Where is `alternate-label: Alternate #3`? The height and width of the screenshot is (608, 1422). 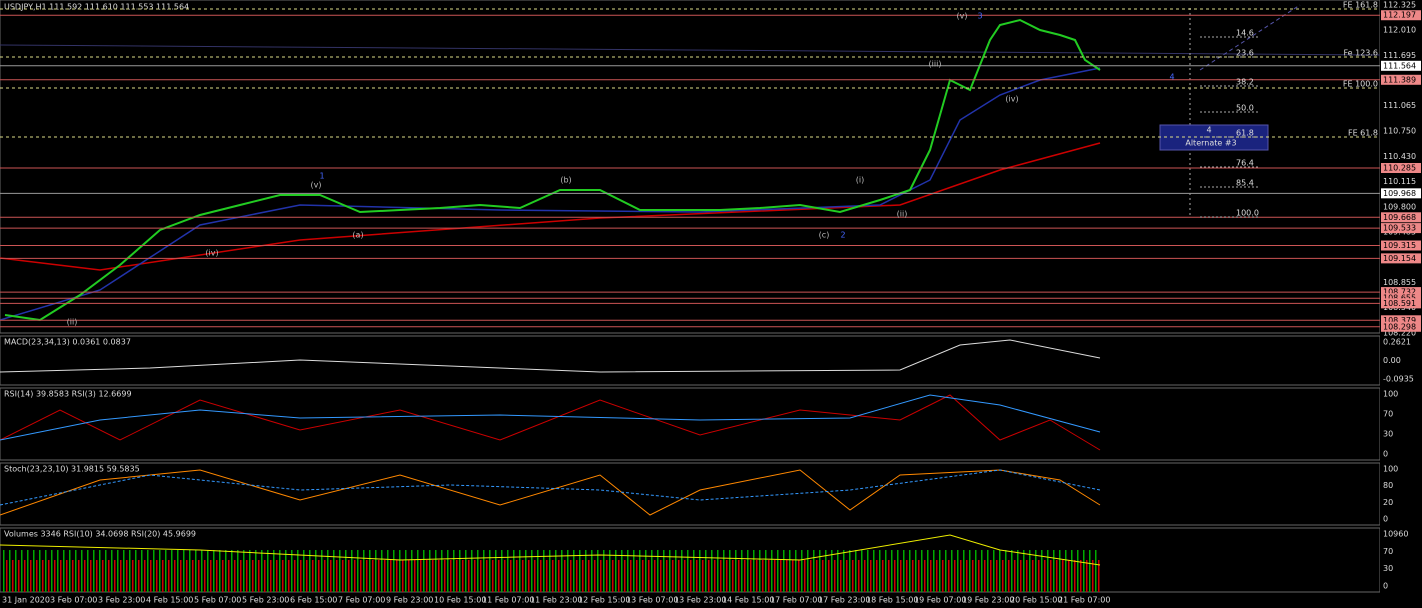
alternate-label: Alternate #3 is located at coordinates (1210, 143).